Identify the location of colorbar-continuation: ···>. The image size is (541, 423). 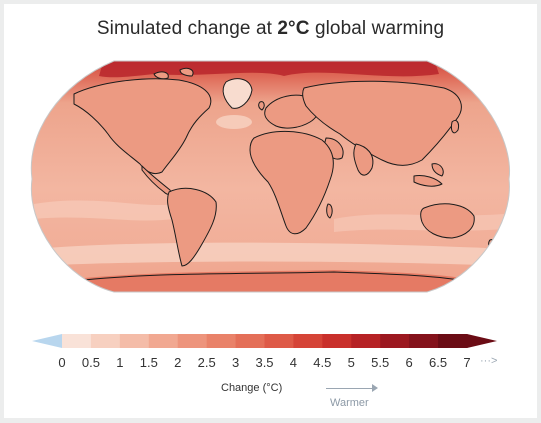
(489, 361).